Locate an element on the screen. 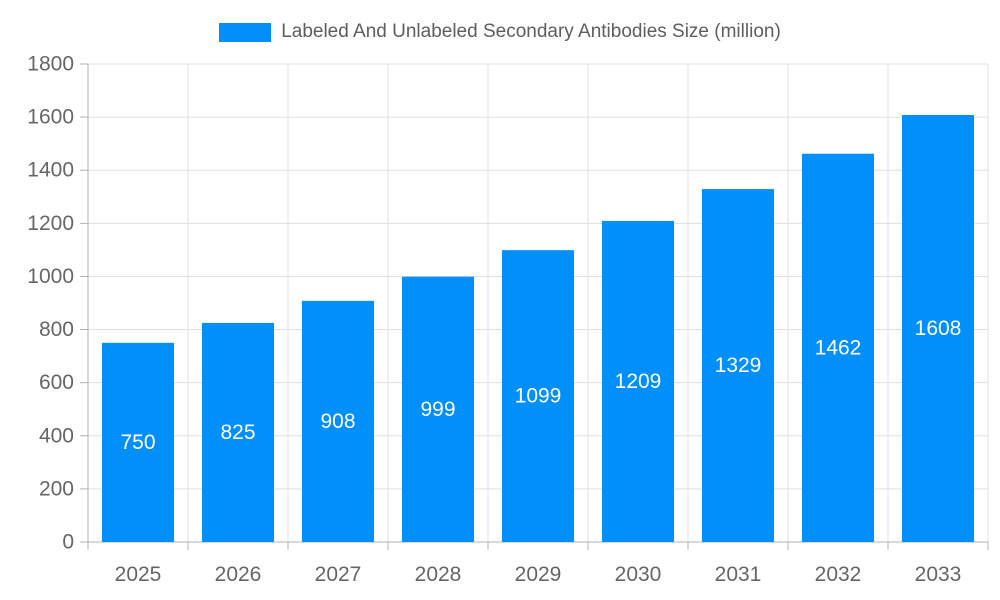 The image size is (1000, 600). bar-value-label: 825 is located at coordinates (237, 432).